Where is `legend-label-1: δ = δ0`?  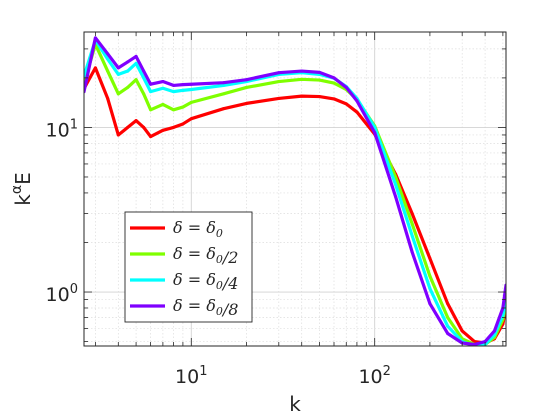
legend-label-1: δ = δ0 is located at coordinates (198, 229).